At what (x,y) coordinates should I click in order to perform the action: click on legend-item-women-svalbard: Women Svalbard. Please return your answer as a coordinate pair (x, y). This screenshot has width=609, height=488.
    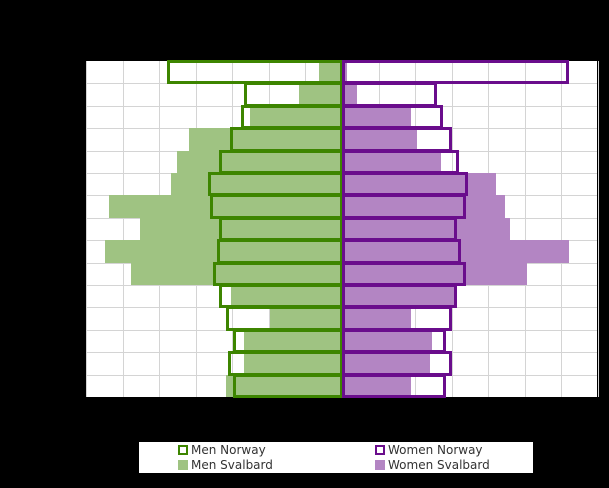
    Looking at the image, I should click on (432, 464).